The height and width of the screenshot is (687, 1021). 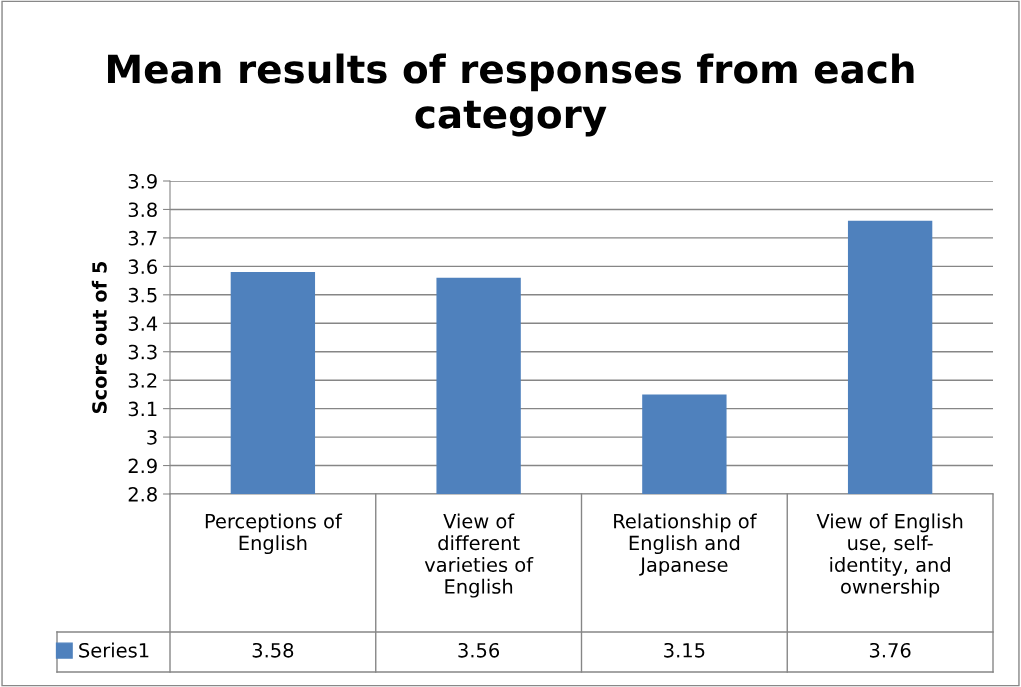 What do you see at coordinates (890, 650) in the screenshot?
I see `data-label: 3.76` at bounding box center [890, 650].